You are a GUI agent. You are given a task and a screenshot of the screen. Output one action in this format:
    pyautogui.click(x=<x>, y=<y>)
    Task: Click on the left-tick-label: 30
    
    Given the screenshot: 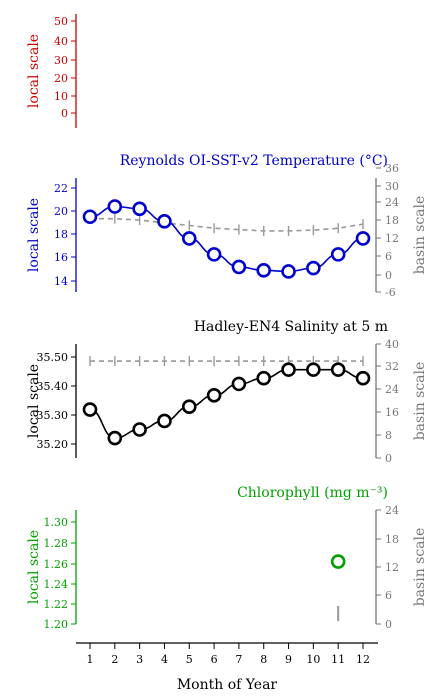 What is the action you would take?
    pyautogui.click(x=61, y=60)
    